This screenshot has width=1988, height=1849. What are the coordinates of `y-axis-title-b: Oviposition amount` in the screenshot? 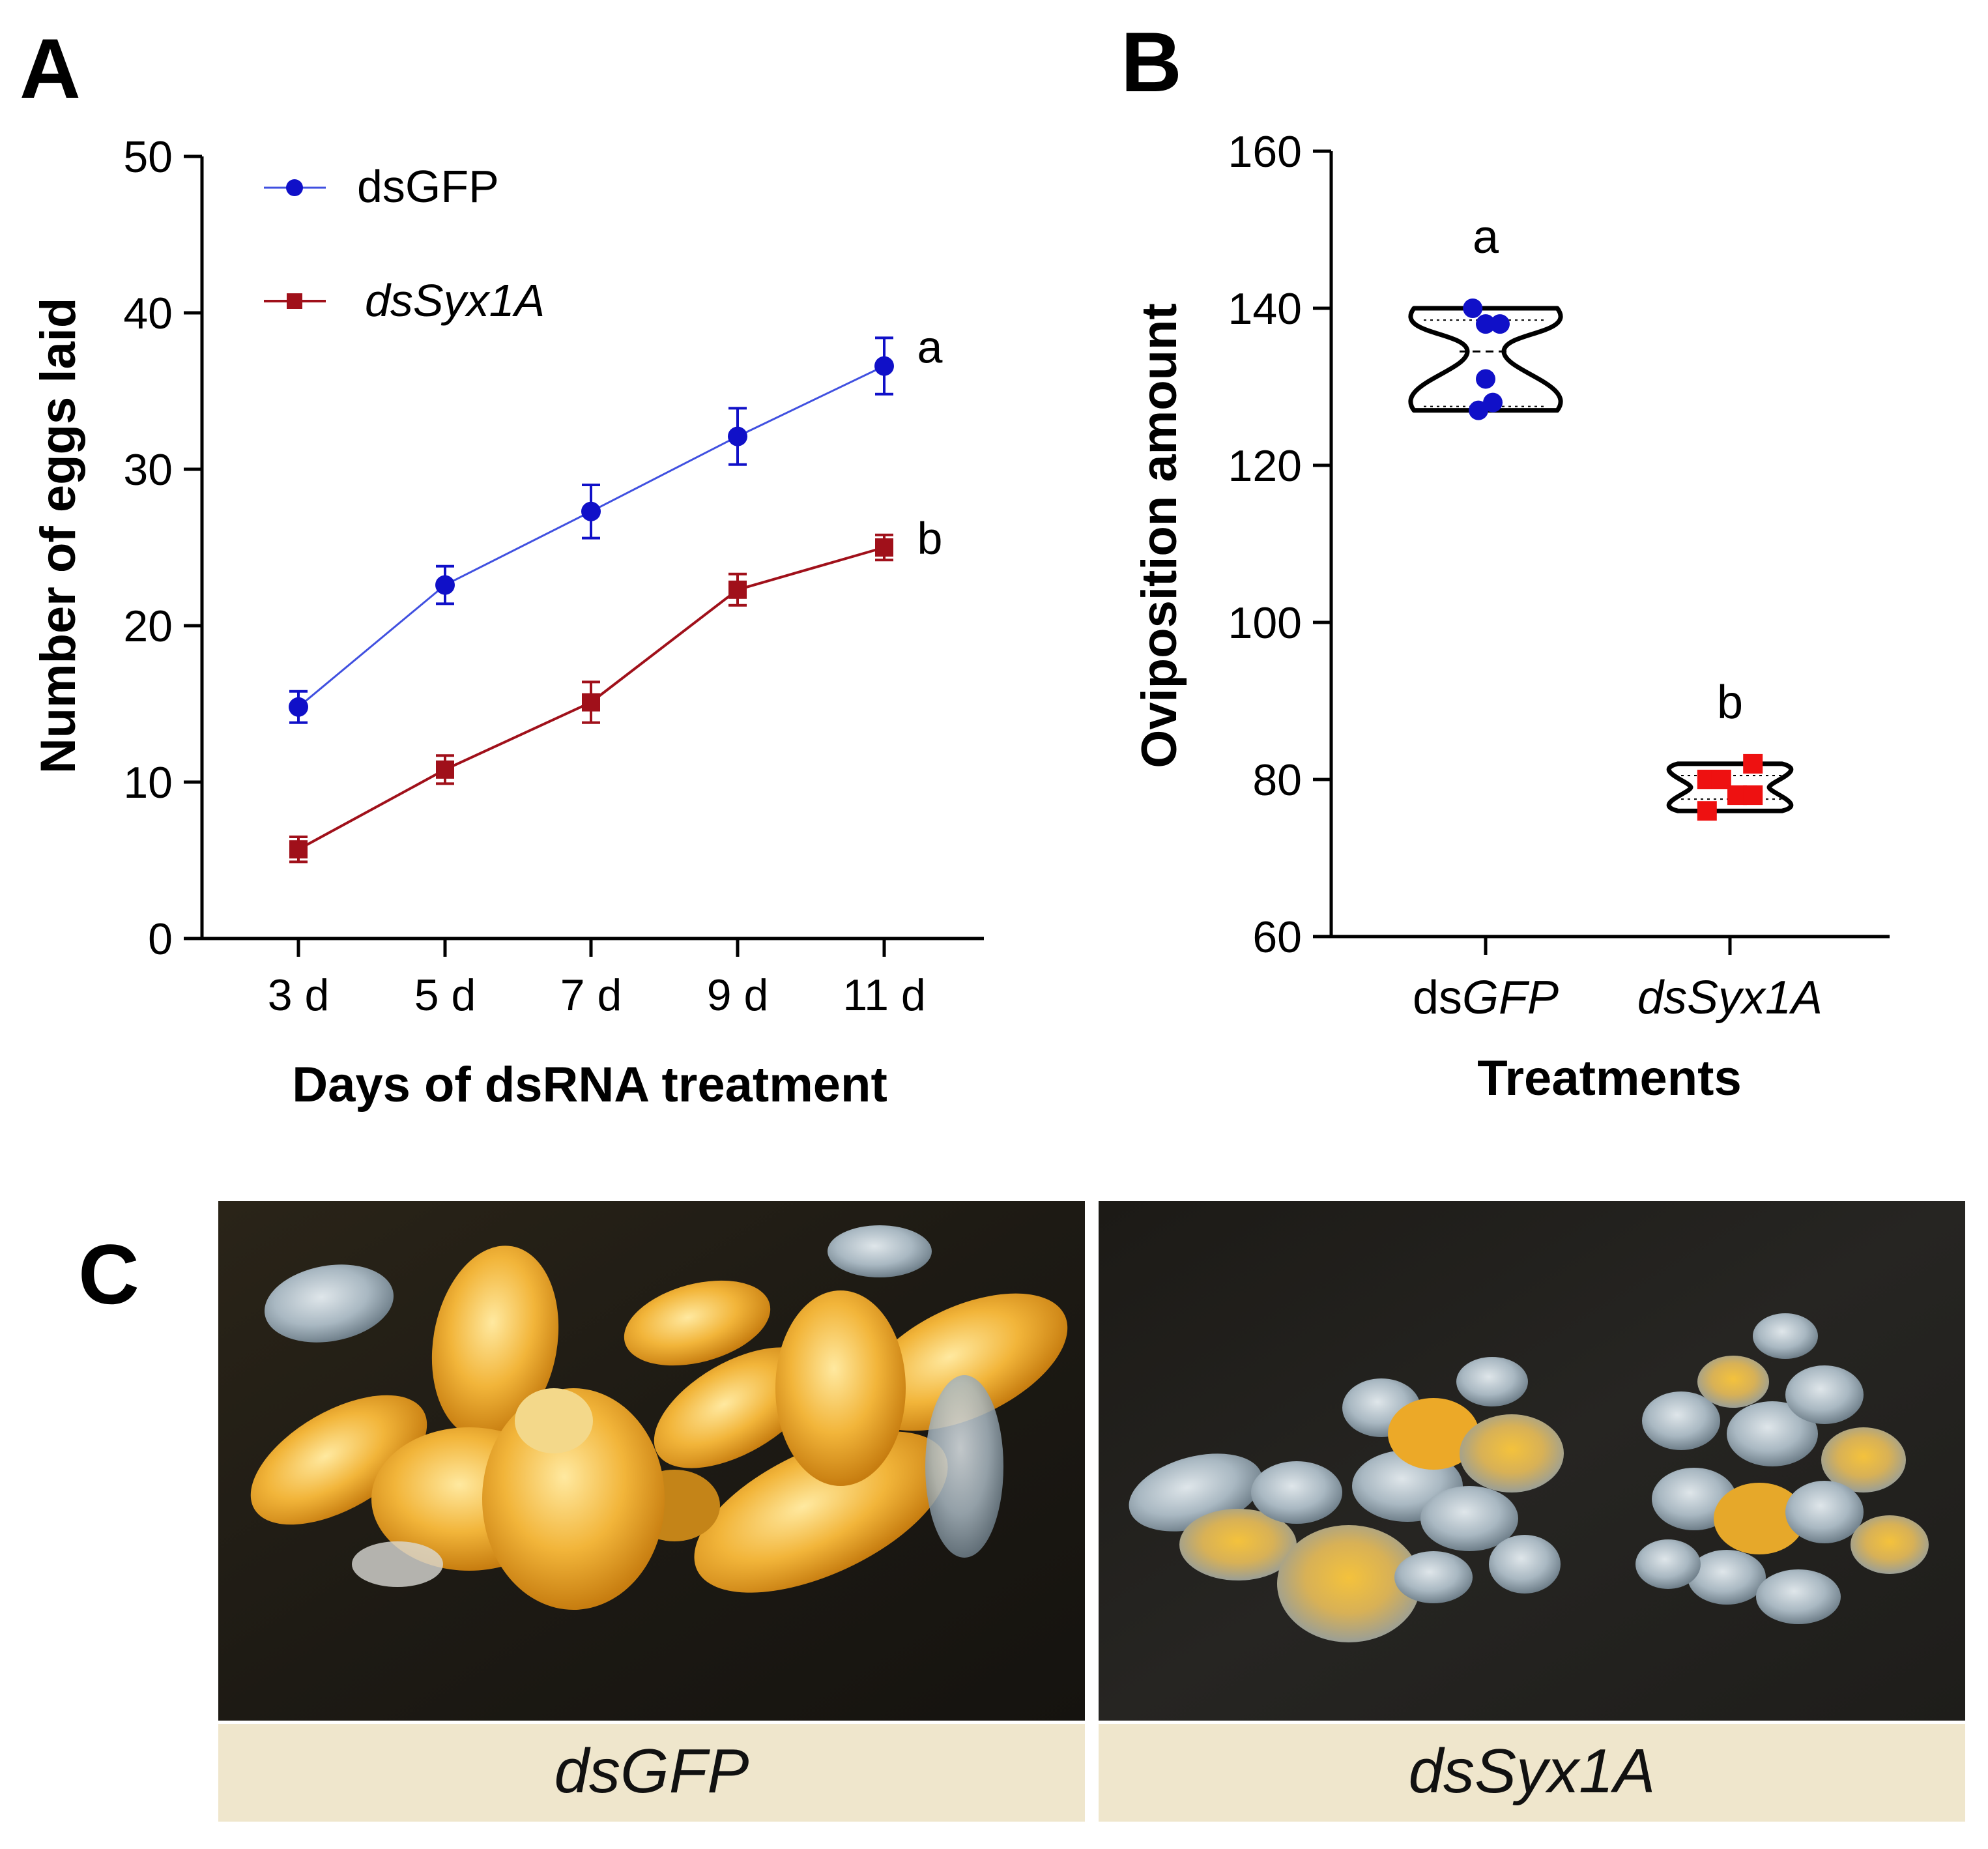 It's located at (1159, 536).